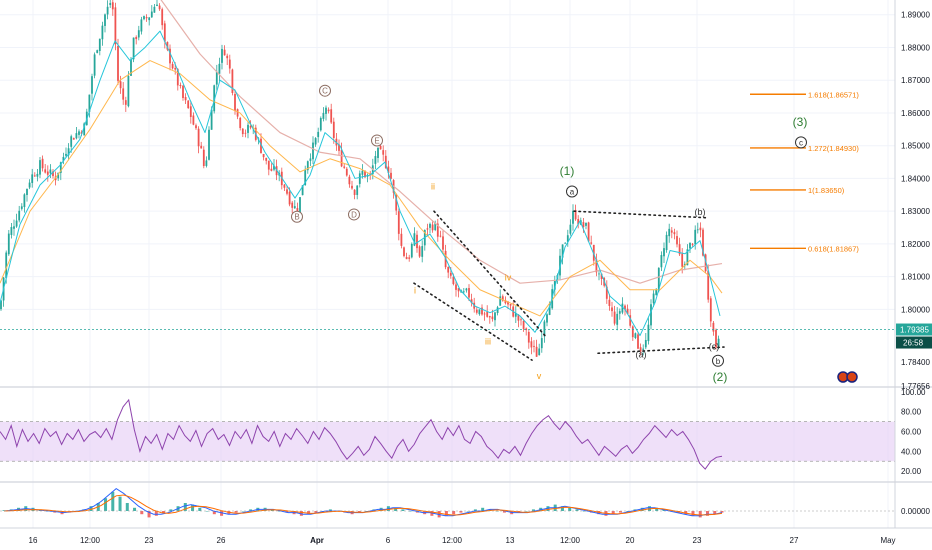 This screenshot has width=932, height=550. I want to click on fib-level-label: 1.272(1.84930), so click(833, 148).